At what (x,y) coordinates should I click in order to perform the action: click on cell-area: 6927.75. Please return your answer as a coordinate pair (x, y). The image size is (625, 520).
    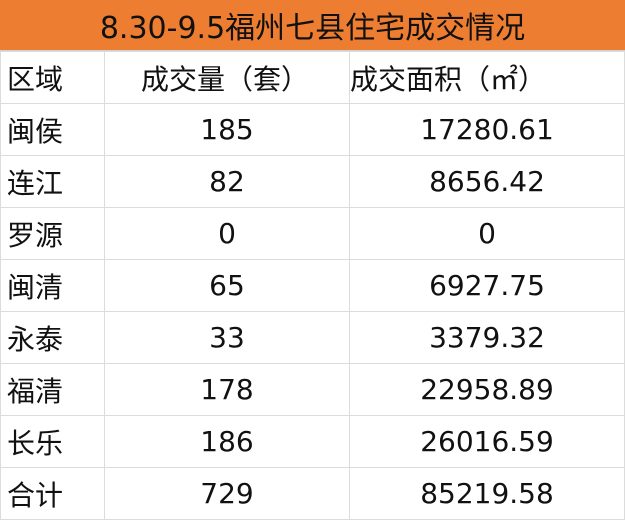
    Looking at the image, I should click on (487, 285).